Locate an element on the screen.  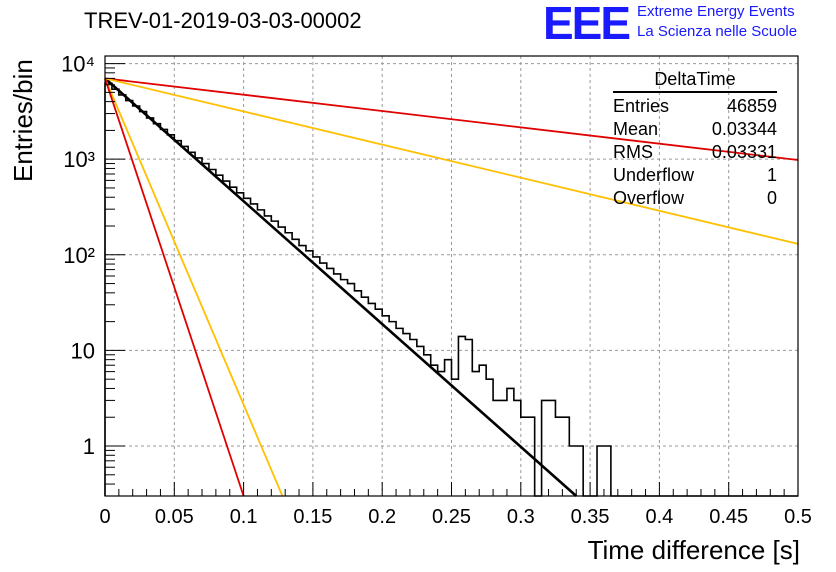
y-axis-label: Entries/bin is located at coordinates (23, 120).